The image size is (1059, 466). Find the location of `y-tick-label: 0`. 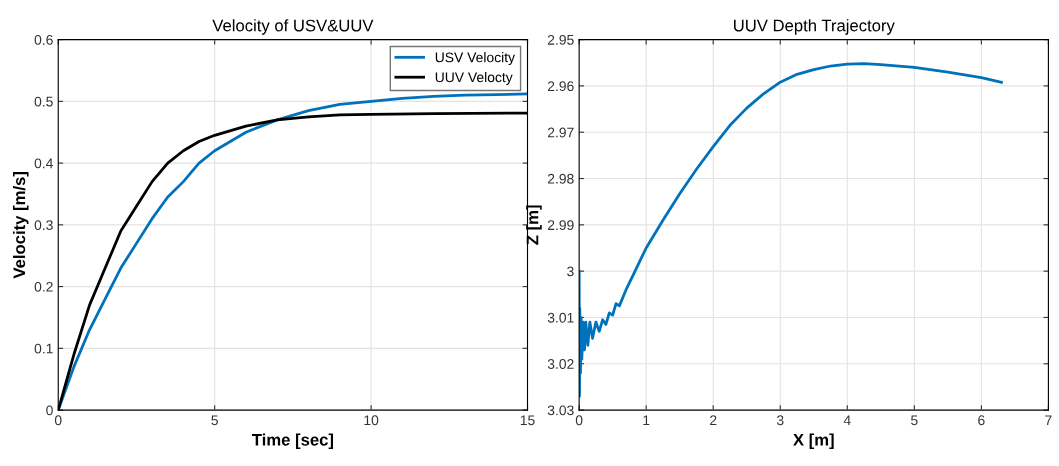

y-tick-label: 0 is located at coordinates (49, 410).